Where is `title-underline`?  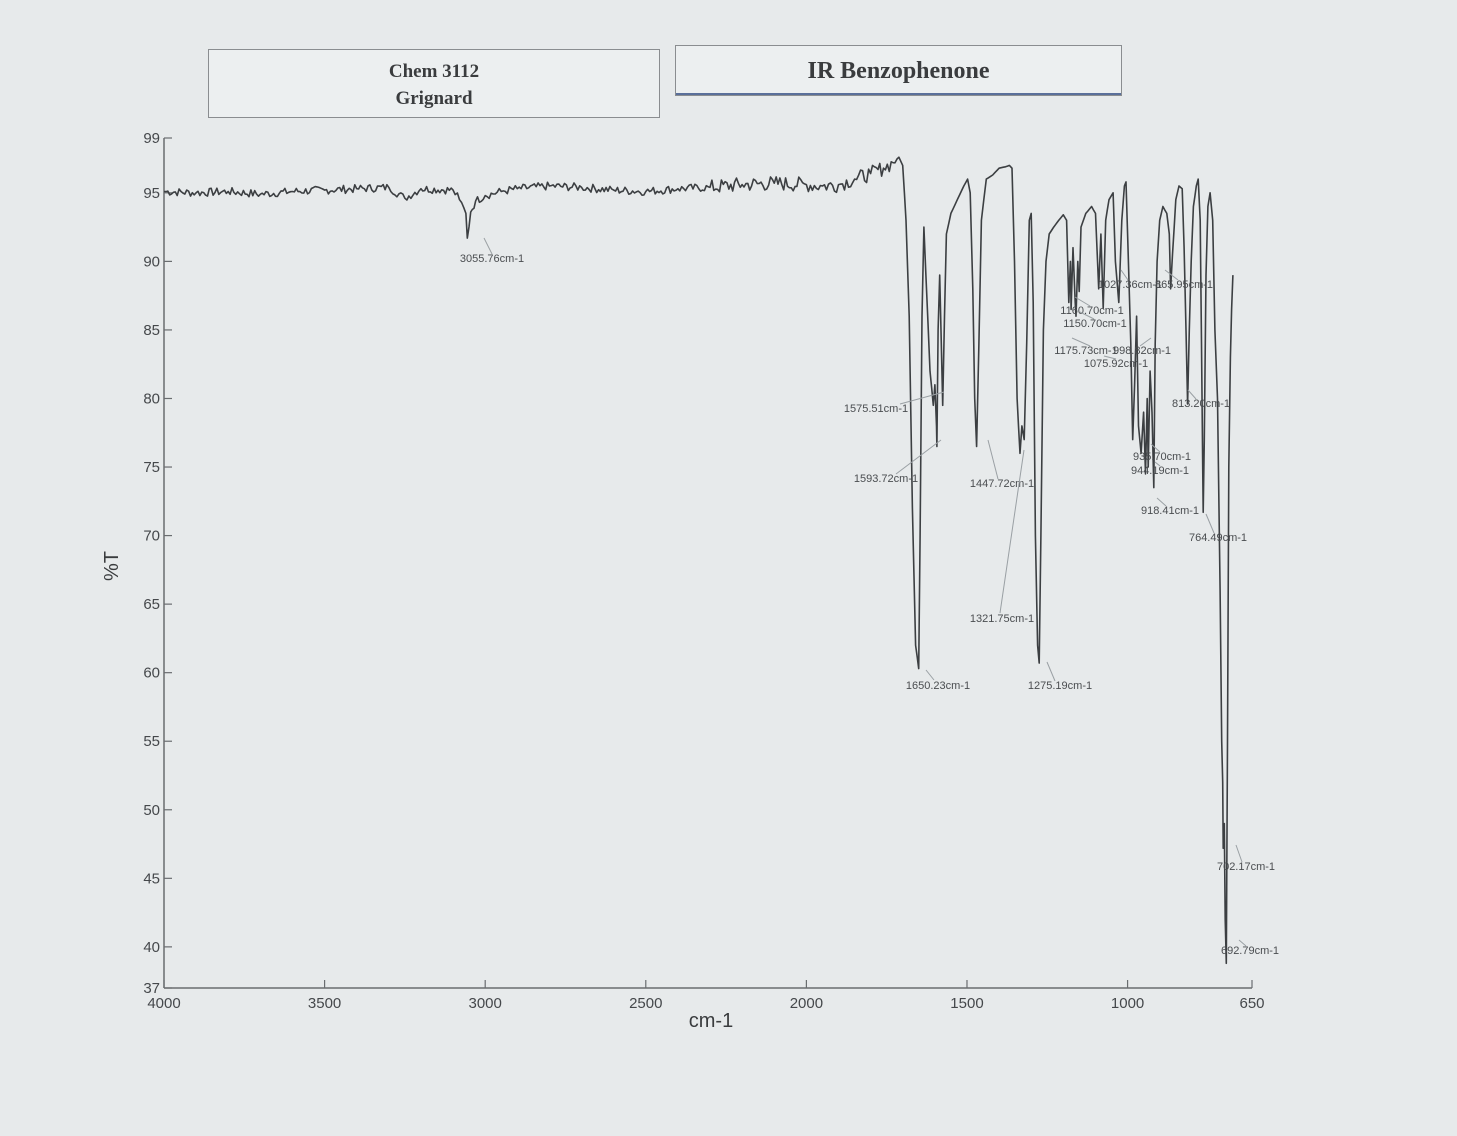
title-underline is located at coordinates (898, 94).